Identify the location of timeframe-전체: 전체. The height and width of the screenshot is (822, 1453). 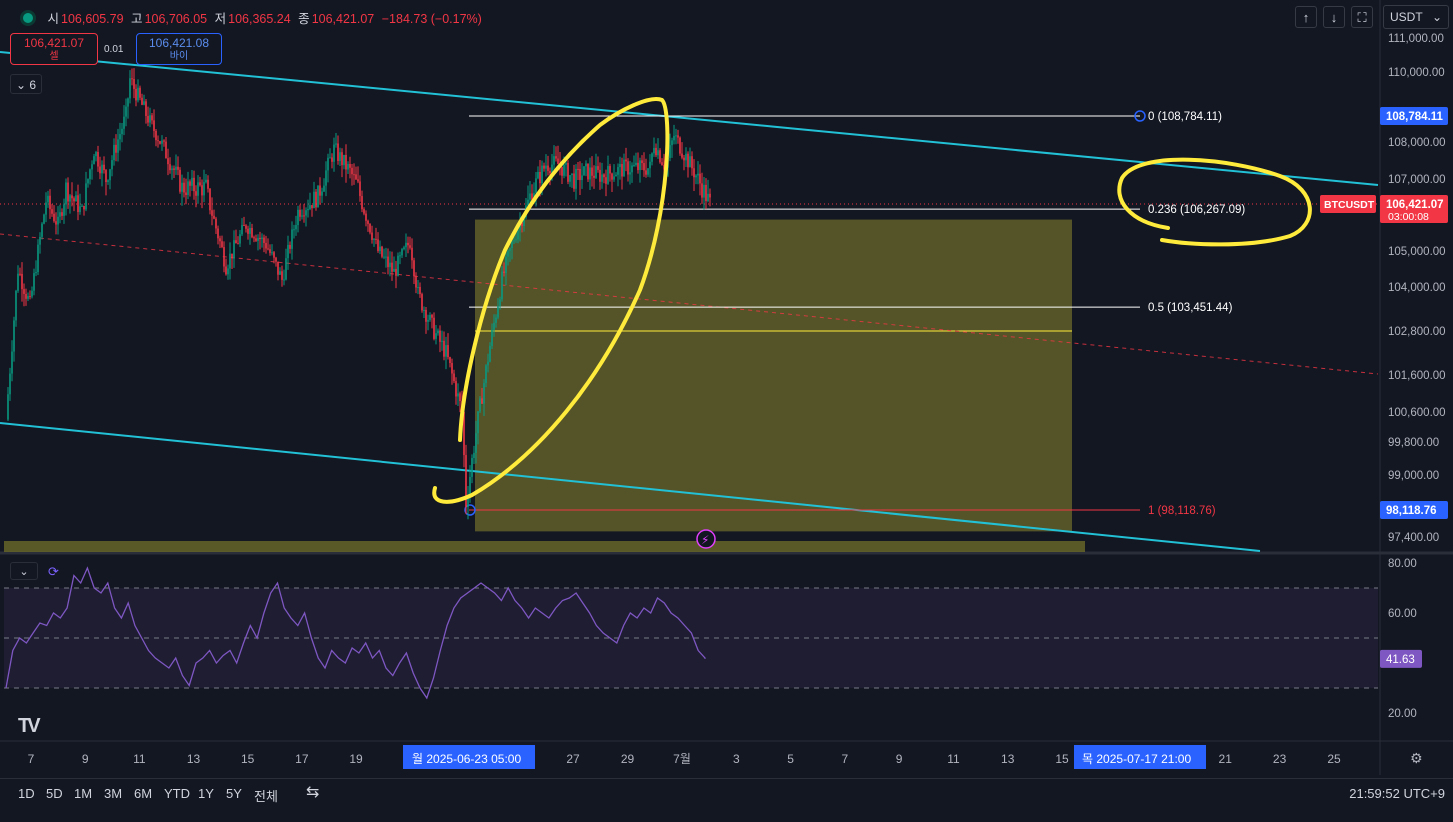
(266, 796).